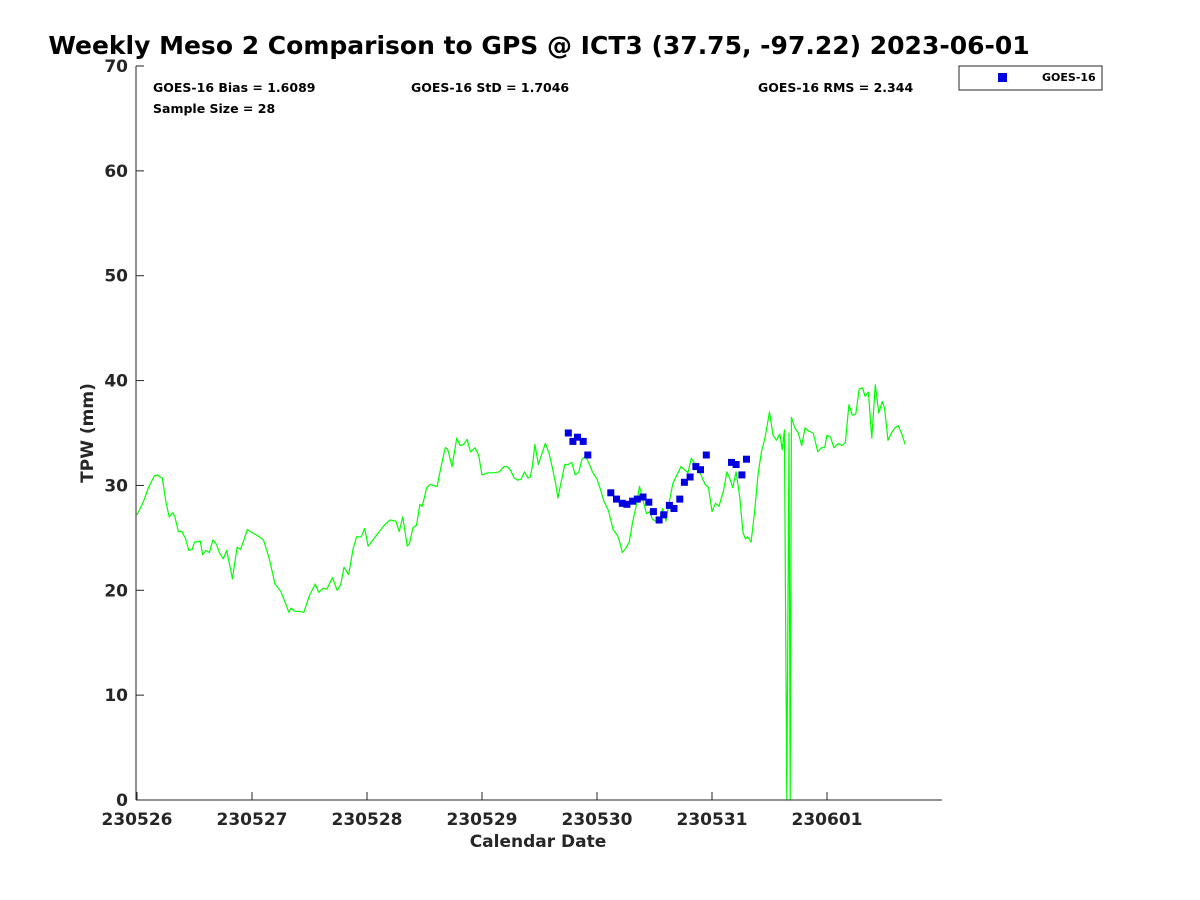 This screenshot has height=900, width=1200. Describe the element at coordinates (367, 820) in the screenshot. I see `x-tick-label: 230528` at that location.